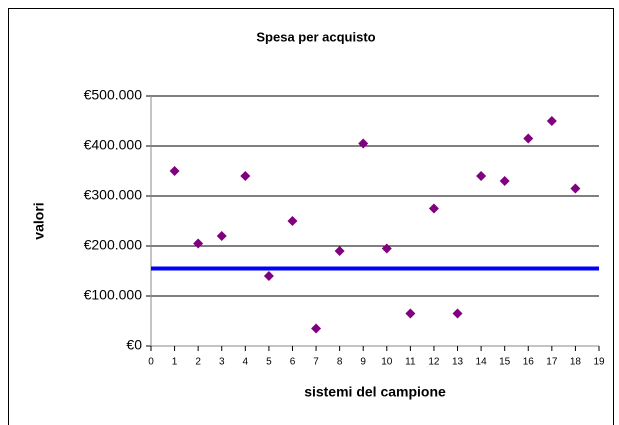 The image size is (619, 425). What do you see at coordinates (293, 362) in the screenshot?
I see `x-tick-label: 6` at bounding box center [293, 362].